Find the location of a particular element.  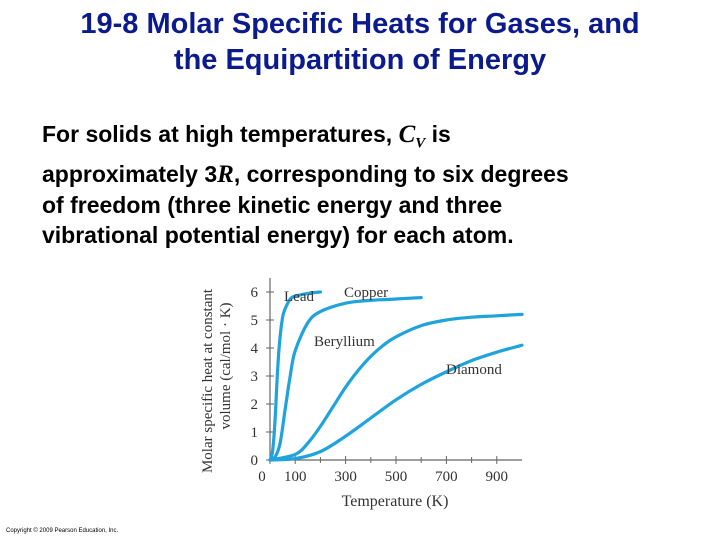

curve-beryllium is located at coordinates (396, 387).